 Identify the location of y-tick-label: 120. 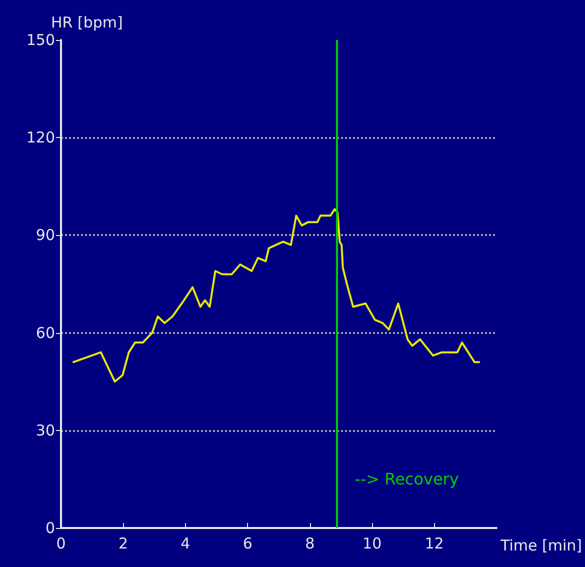
(40, 137).